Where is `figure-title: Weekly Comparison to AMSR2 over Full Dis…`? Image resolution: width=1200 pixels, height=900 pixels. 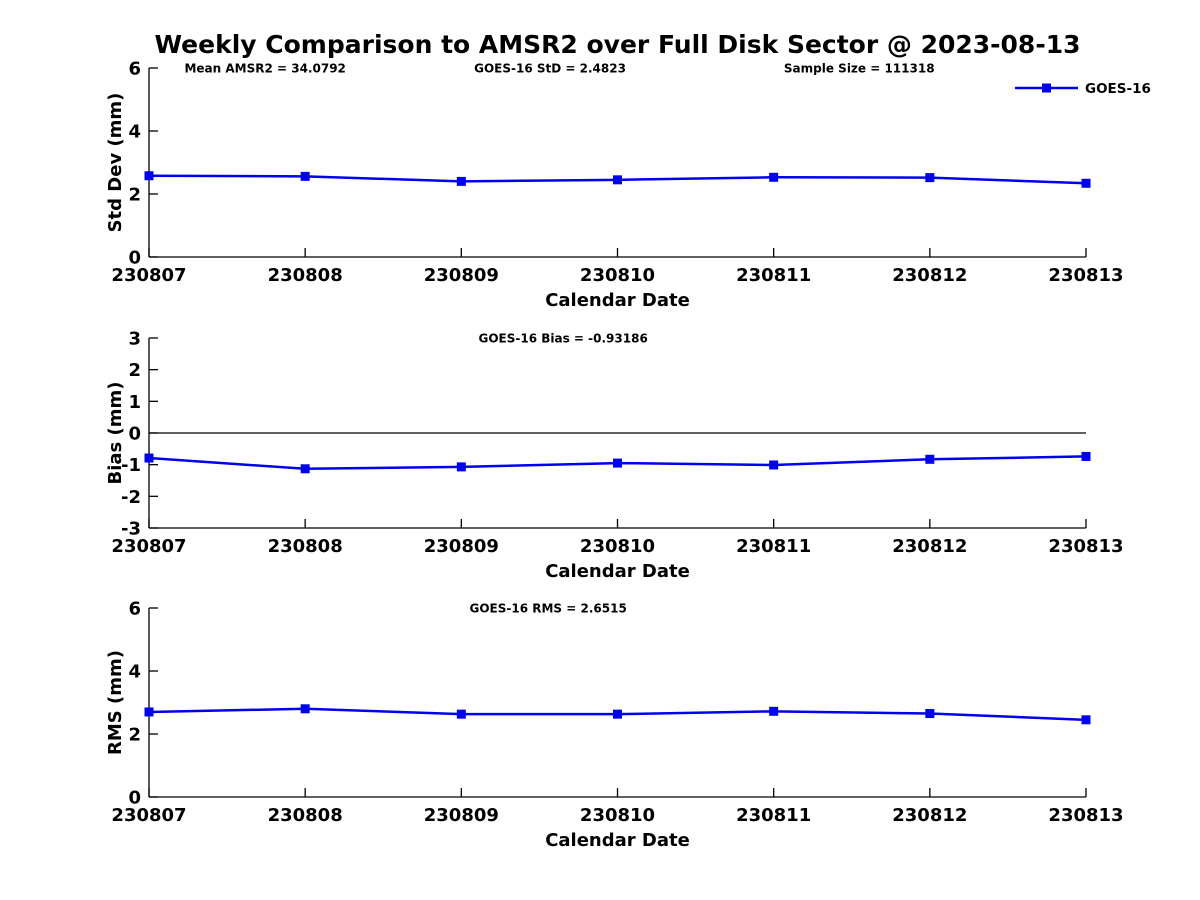 figure-title: Weekly Comparison to AMSR2 over Full Dis… is located at coordinates (617, 44).